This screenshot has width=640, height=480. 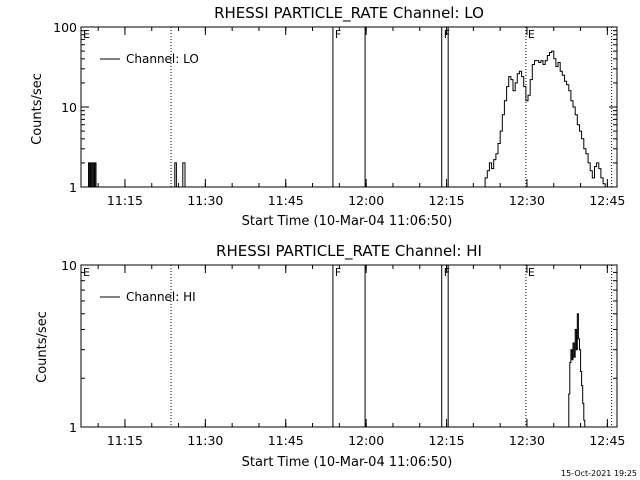 I want to click on x-axis-label-hi: Start Time (10-Mar-04 11:06:50), so click(x=347, y=462).